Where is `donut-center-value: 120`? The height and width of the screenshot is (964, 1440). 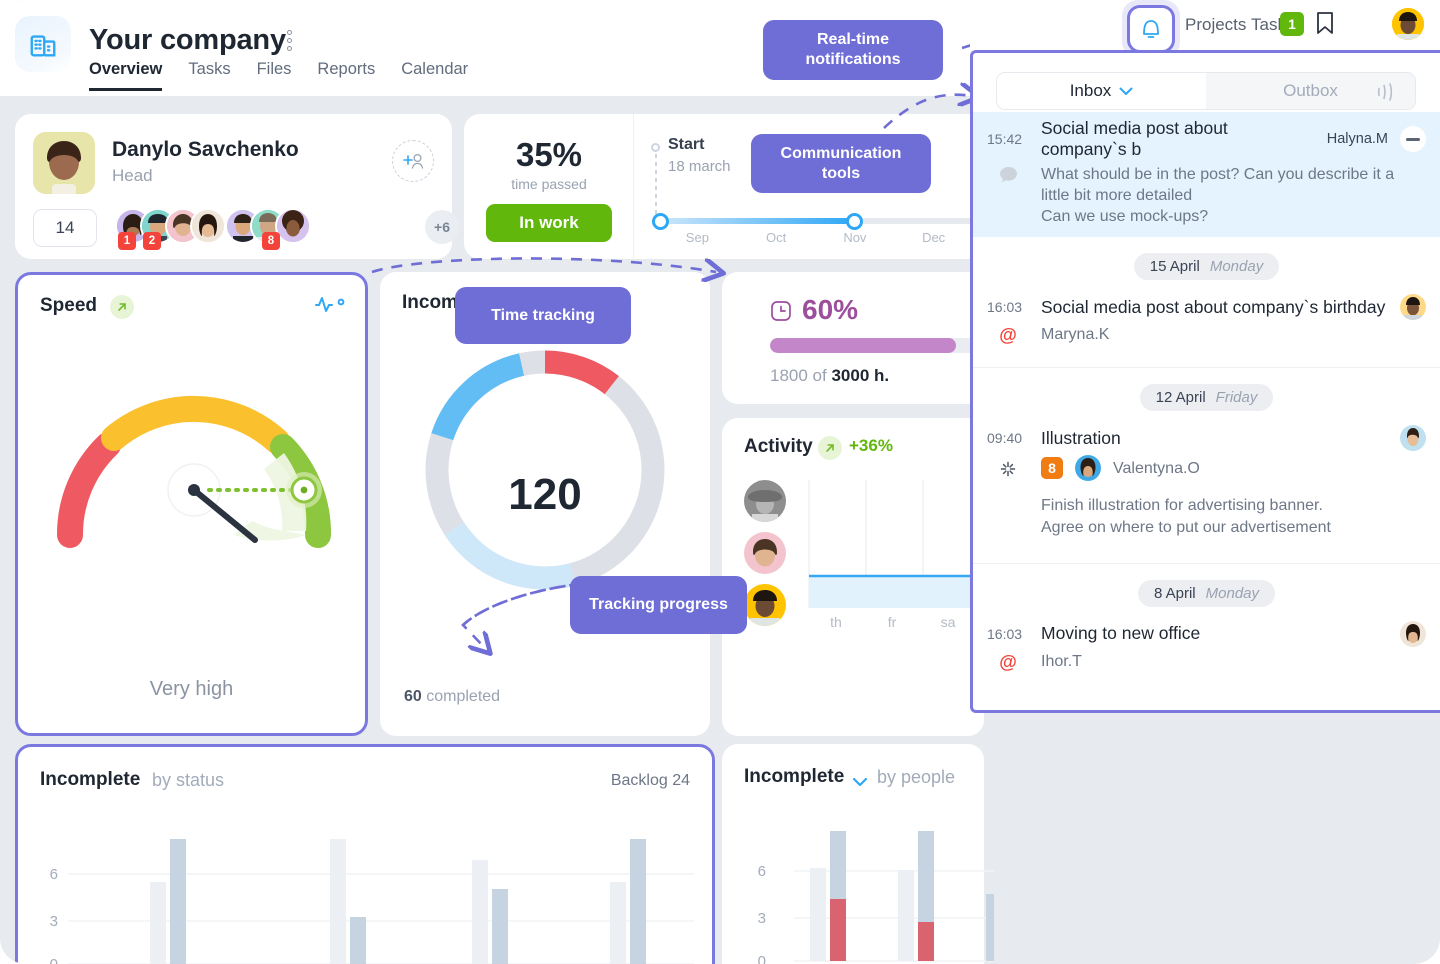 donut-center-value: 120 is located at coordinates (545, 494).